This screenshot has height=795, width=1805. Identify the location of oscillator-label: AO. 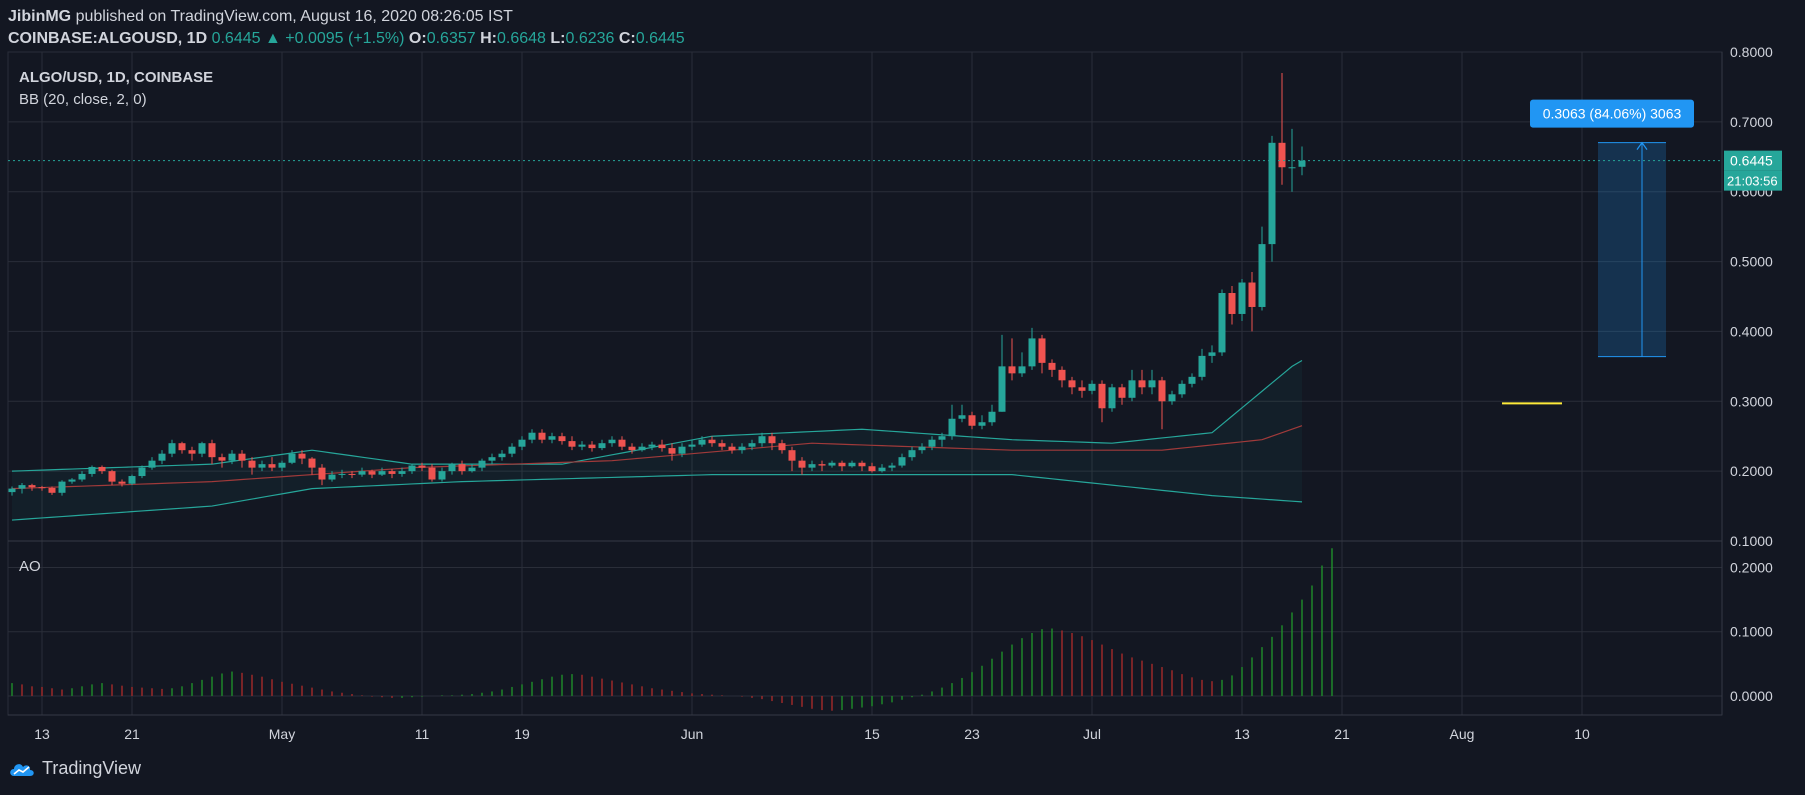
(30, 566).